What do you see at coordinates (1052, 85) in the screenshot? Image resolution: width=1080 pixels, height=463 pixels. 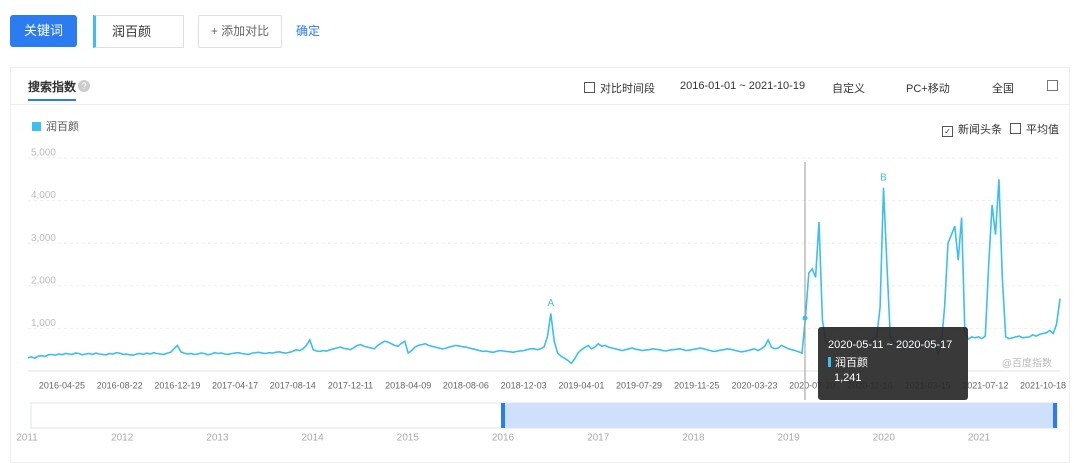 I see `export-icon` at bounding box center [1052, 85].